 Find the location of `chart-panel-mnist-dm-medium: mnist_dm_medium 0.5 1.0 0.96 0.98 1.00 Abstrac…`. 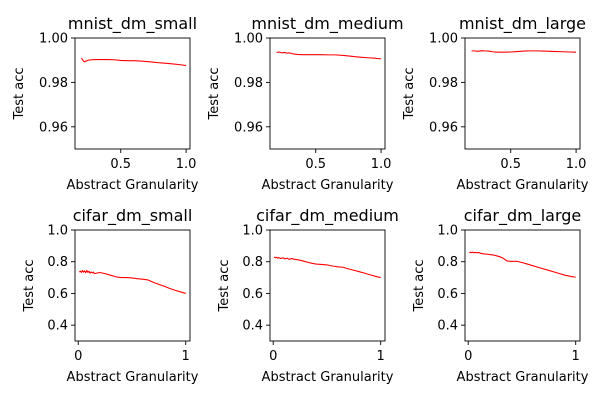

chart-panel-mnist-dm-medium: mnist_dm_medium 0.5 1.0 0.96 0.98 1.00 Abstrac… is located at coordinates (305, 103).